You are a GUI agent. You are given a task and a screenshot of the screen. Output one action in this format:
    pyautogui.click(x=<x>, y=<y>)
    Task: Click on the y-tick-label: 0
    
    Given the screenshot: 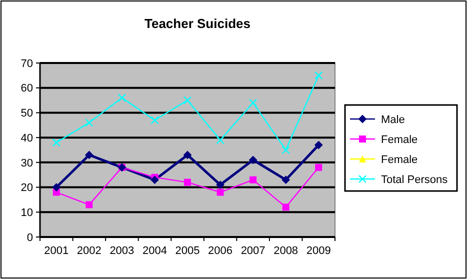 What is the action you would take?
    pyautogui.click(x=29, y=238)
    